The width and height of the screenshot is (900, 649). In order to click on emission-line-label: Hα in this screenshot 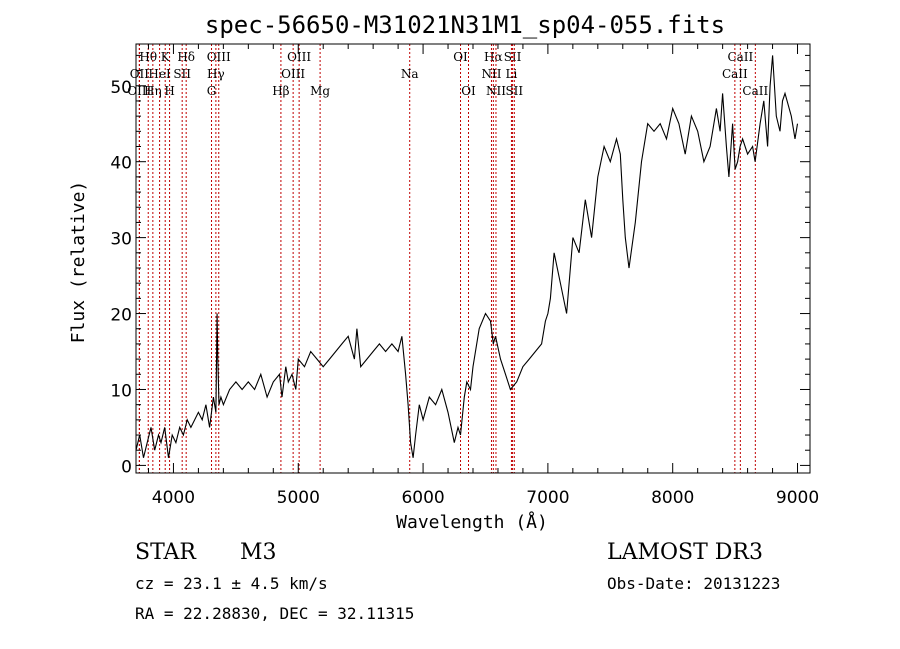, I will do `click(493, 57)`.